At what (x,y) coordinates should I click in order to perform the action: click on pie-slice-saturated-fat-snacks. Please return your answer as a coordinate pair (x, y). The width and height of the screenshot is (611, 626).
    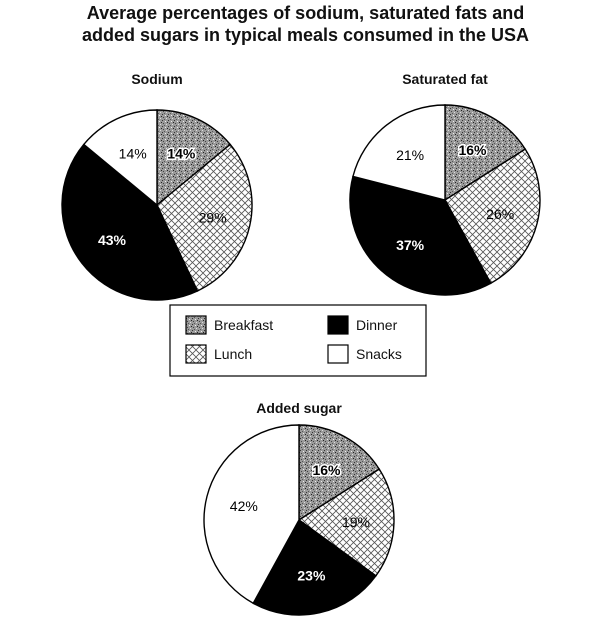
    Looking at the image, I should click on (399, 152).